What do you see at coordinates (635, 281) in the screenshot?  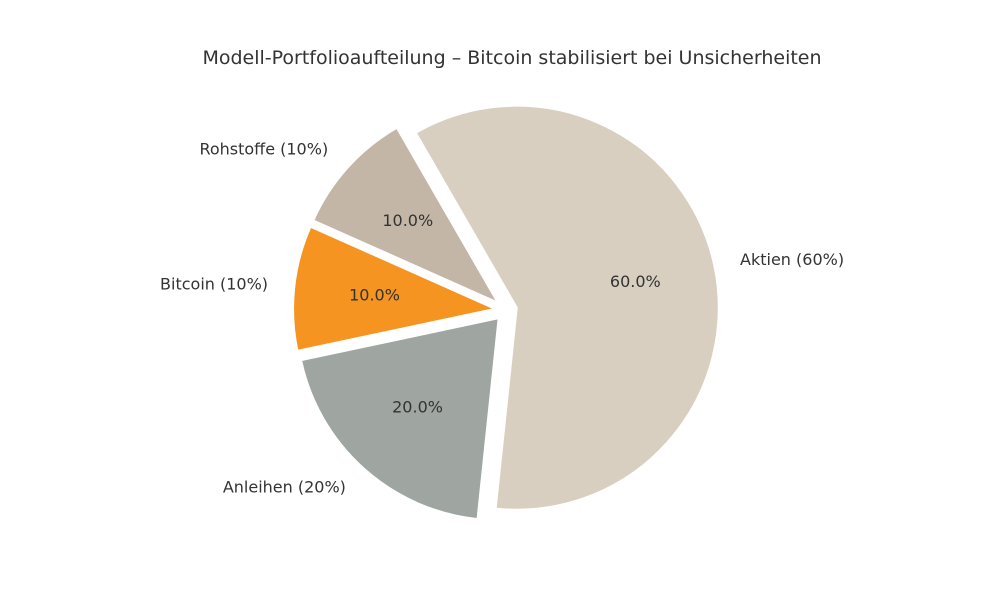 I see `pct-label-aktien: 60.0%` at bounding box center [635, 281].